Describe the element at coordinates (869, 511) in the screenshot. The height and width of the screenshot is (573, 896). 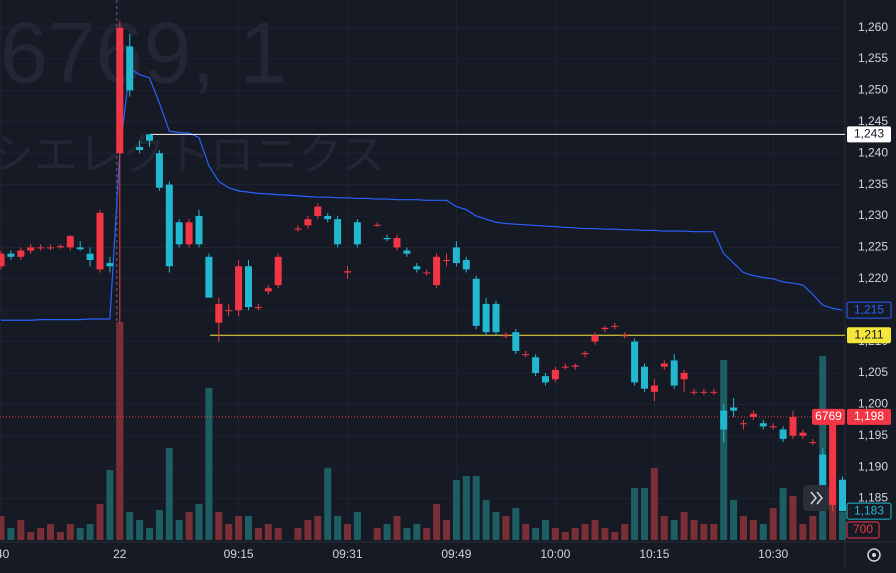
I see `last-price-label-box` at that location.